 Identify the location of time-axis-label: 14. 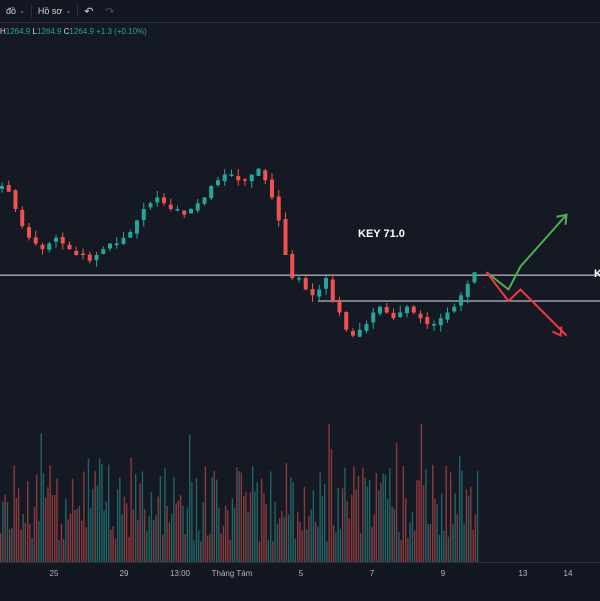
(568, 573).